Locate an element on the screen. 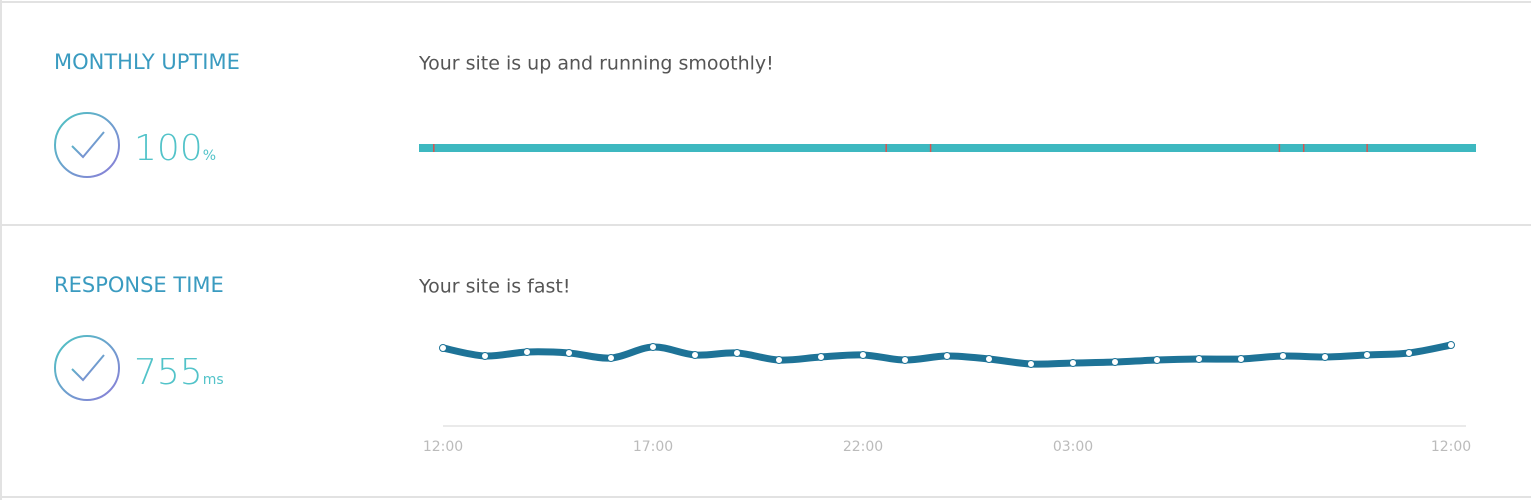 This screenshot has width=1531, height=500. panel-title: RESPONSE TIME is located at coordinates (139, 285).